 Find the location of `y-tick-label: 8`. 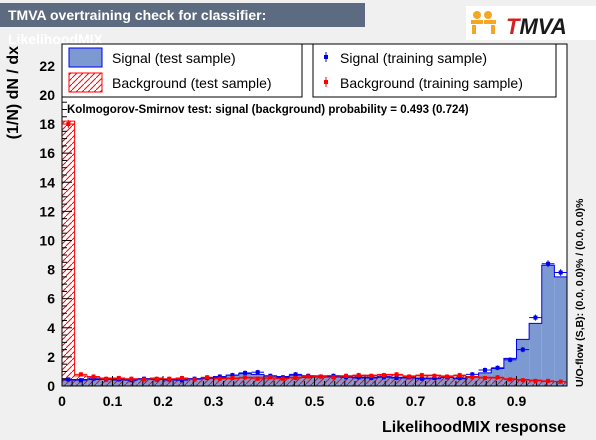

y-tick-label: 8 is located at coordinates (51, 270).